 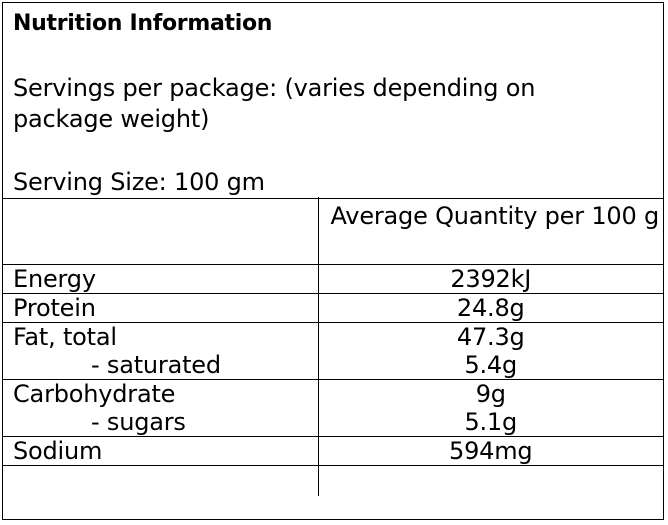 I want to click on nutrient-label: Protein, so click(x=161, y=308).